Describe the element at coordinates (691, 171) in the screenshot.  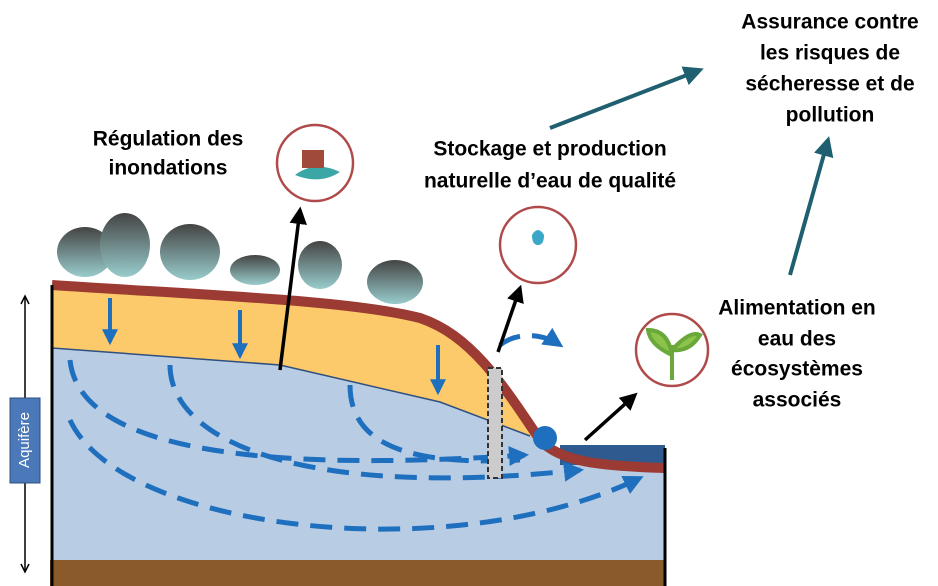
I see `insurance-arrows` at that location.